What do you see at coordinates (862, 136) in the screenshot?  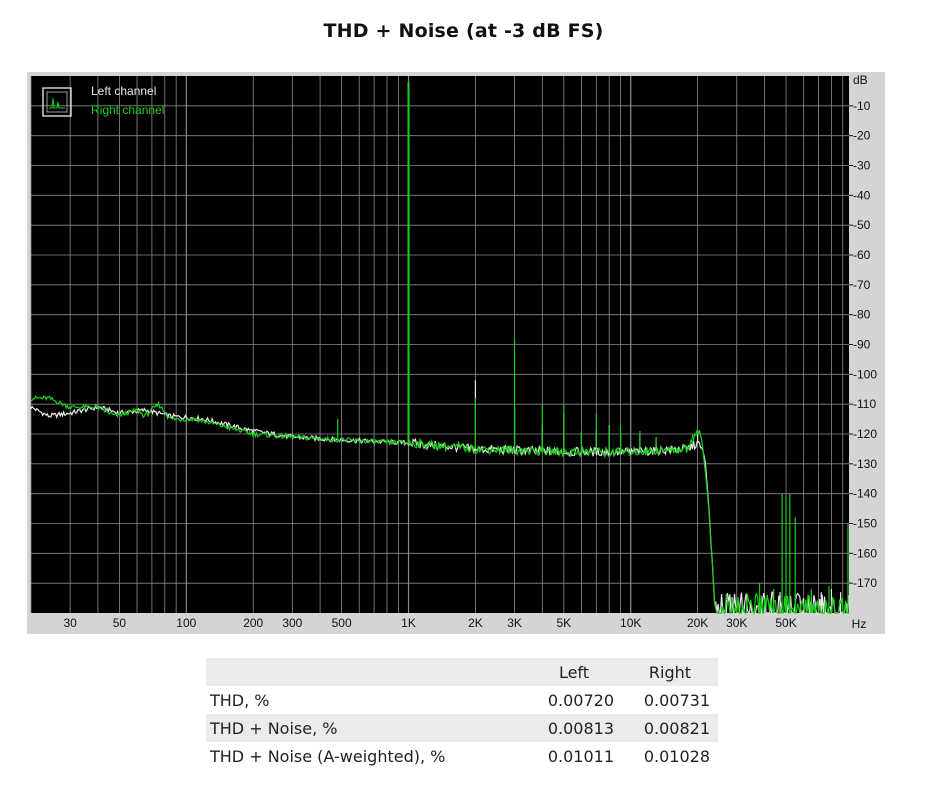 I see `y-tick-label: -20` at bounding box center [862, 136].